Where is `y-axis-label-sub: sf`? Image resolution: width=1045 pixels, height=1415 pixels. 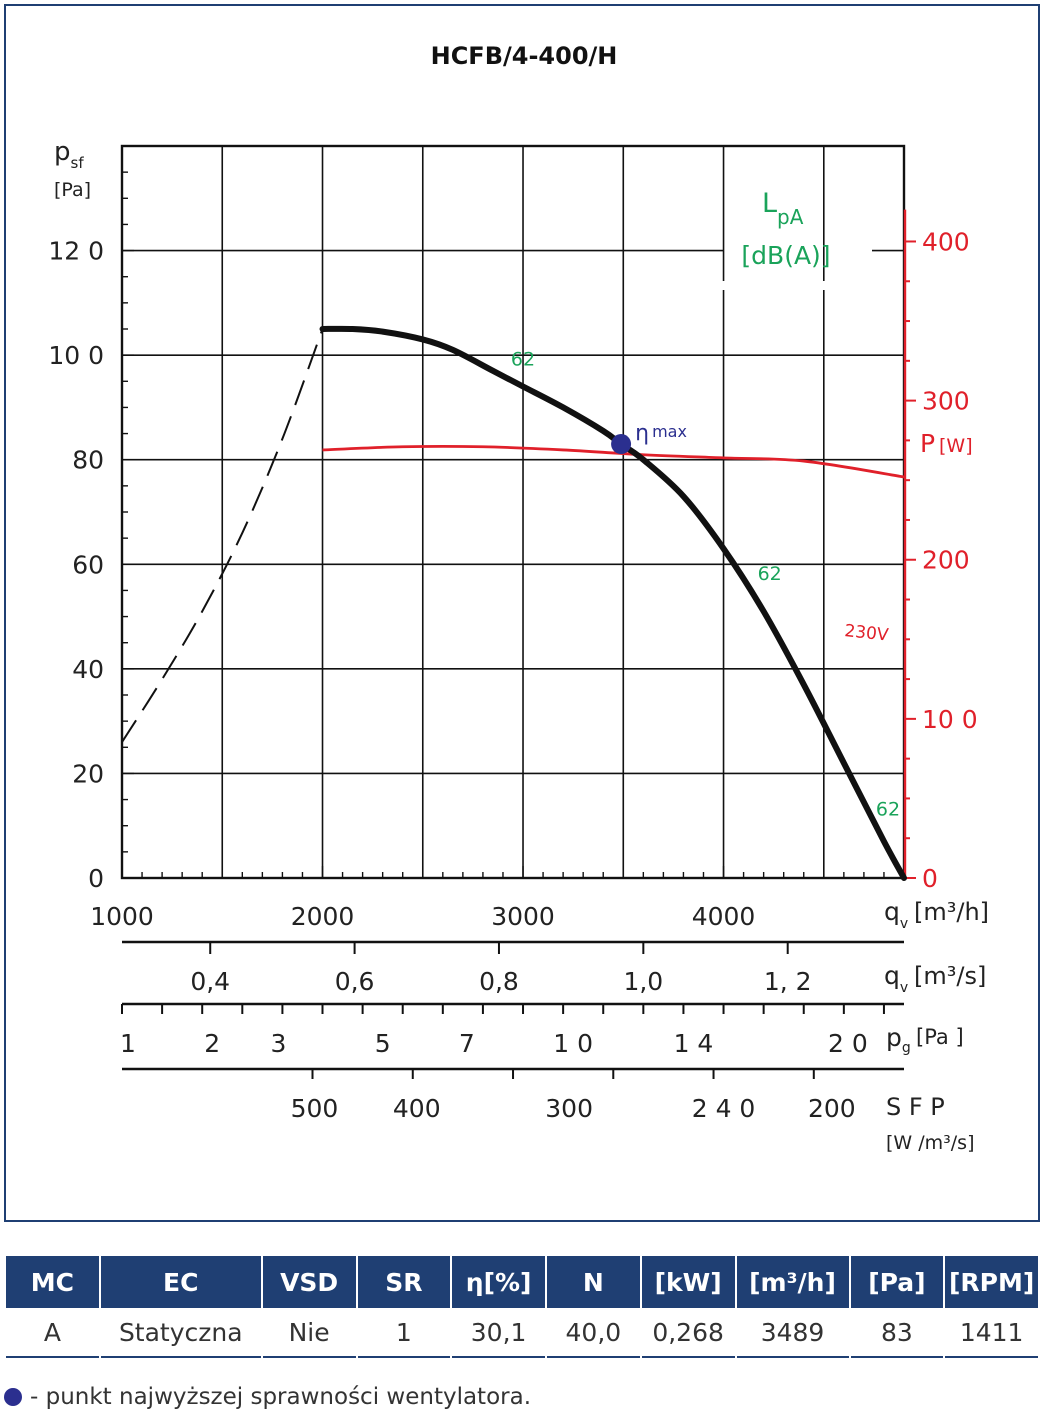 y-axis-label-sub: sf is located at coordinates (78, 163).